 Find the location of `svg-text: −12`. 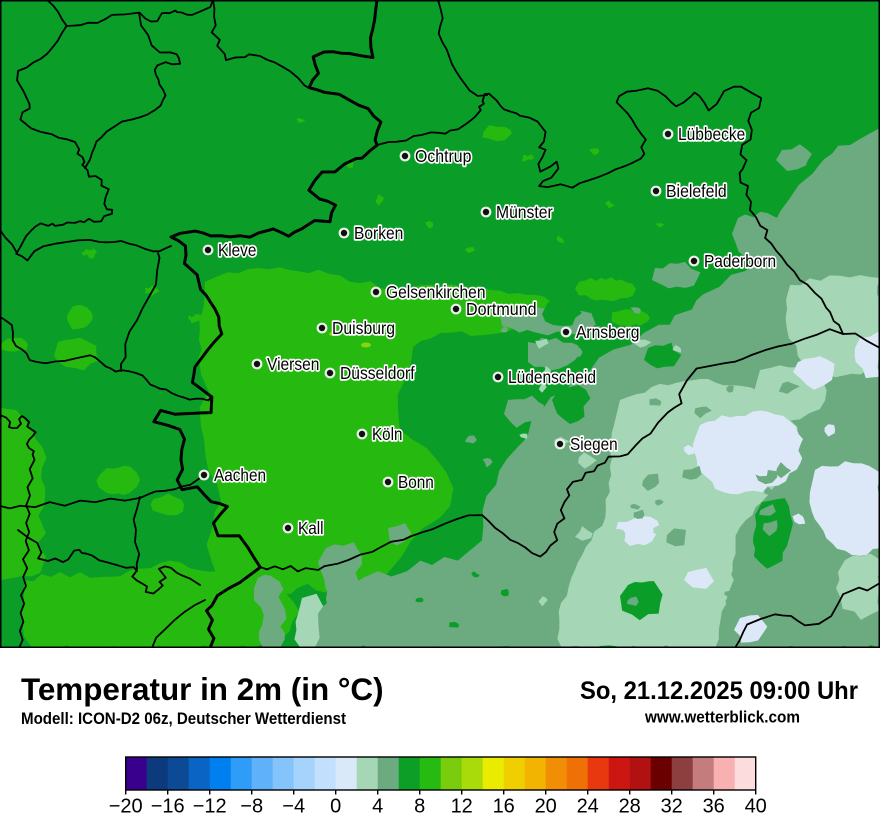

svg-text: −12 is located at coordinates (210, 807).